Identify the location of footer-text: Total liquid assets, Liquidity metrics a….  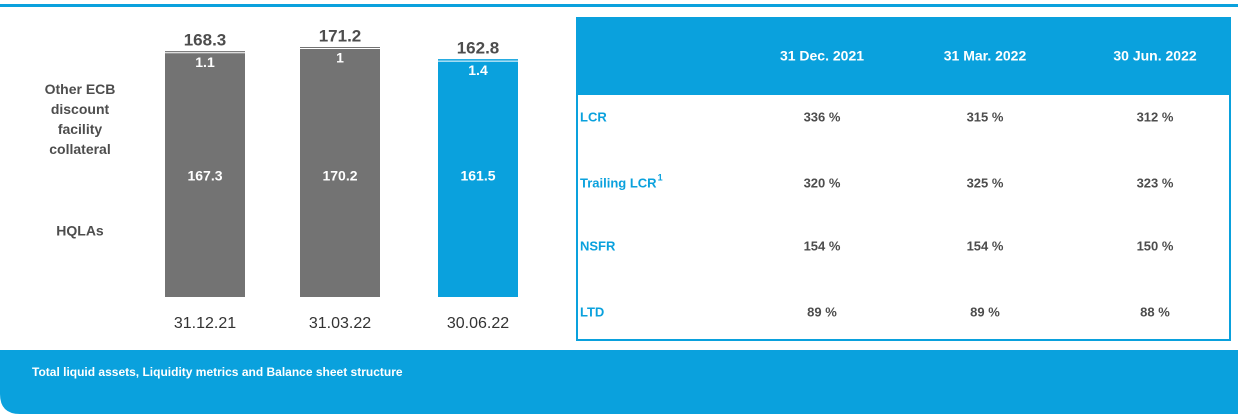
(217, 372).